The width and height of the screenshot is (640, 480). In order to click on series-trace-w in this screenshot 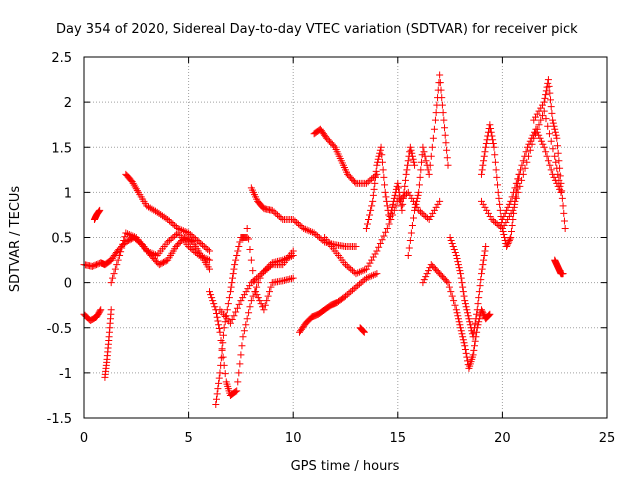, I will do `click(549, 154)`.